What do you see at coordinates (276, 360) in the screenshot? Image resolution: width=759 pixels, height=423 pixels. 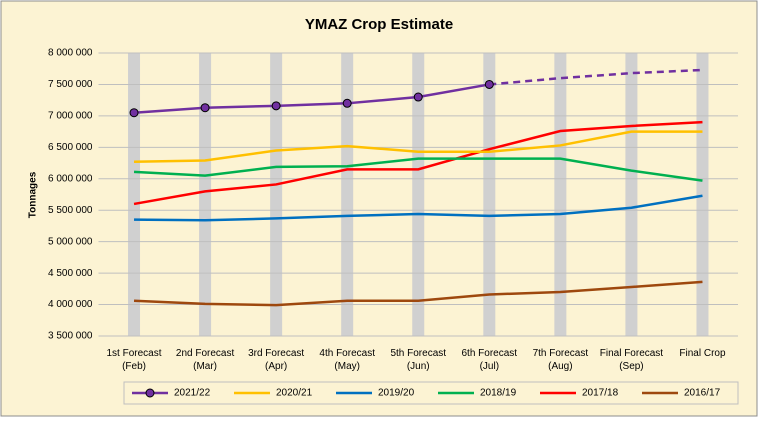 I see `x-tick-label: 3rd Forecast (Apr)` at bounding box center [276, 360].